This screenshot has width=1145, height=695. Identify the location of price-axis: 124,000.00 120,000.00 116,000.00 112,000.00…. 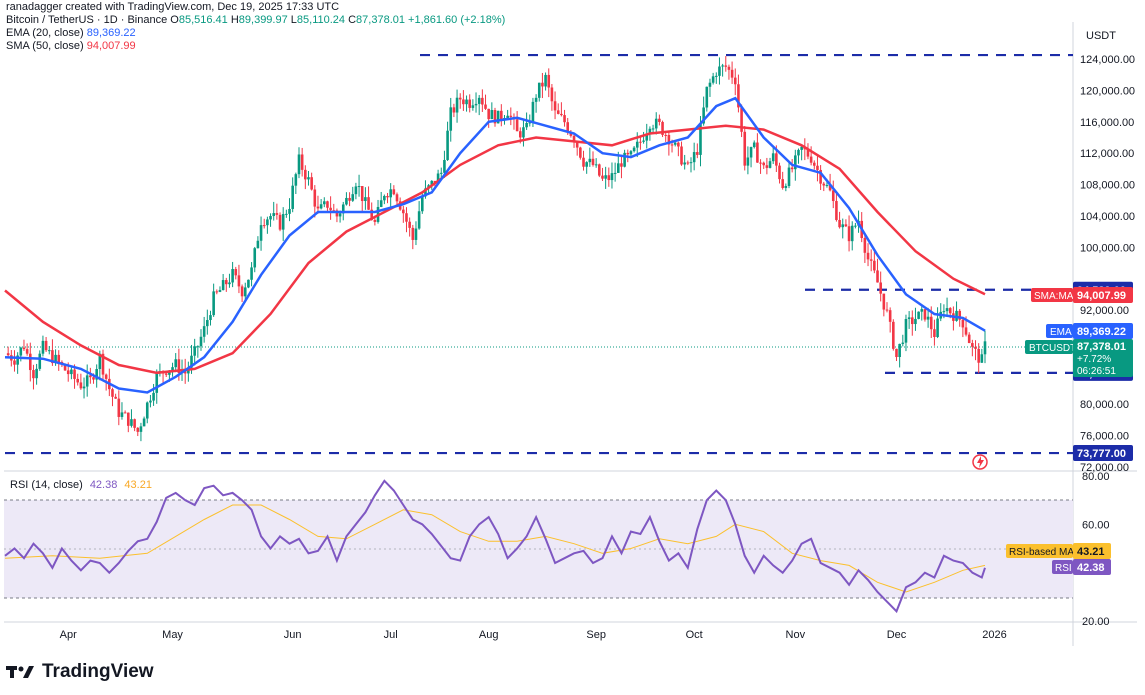
(1107, 264).